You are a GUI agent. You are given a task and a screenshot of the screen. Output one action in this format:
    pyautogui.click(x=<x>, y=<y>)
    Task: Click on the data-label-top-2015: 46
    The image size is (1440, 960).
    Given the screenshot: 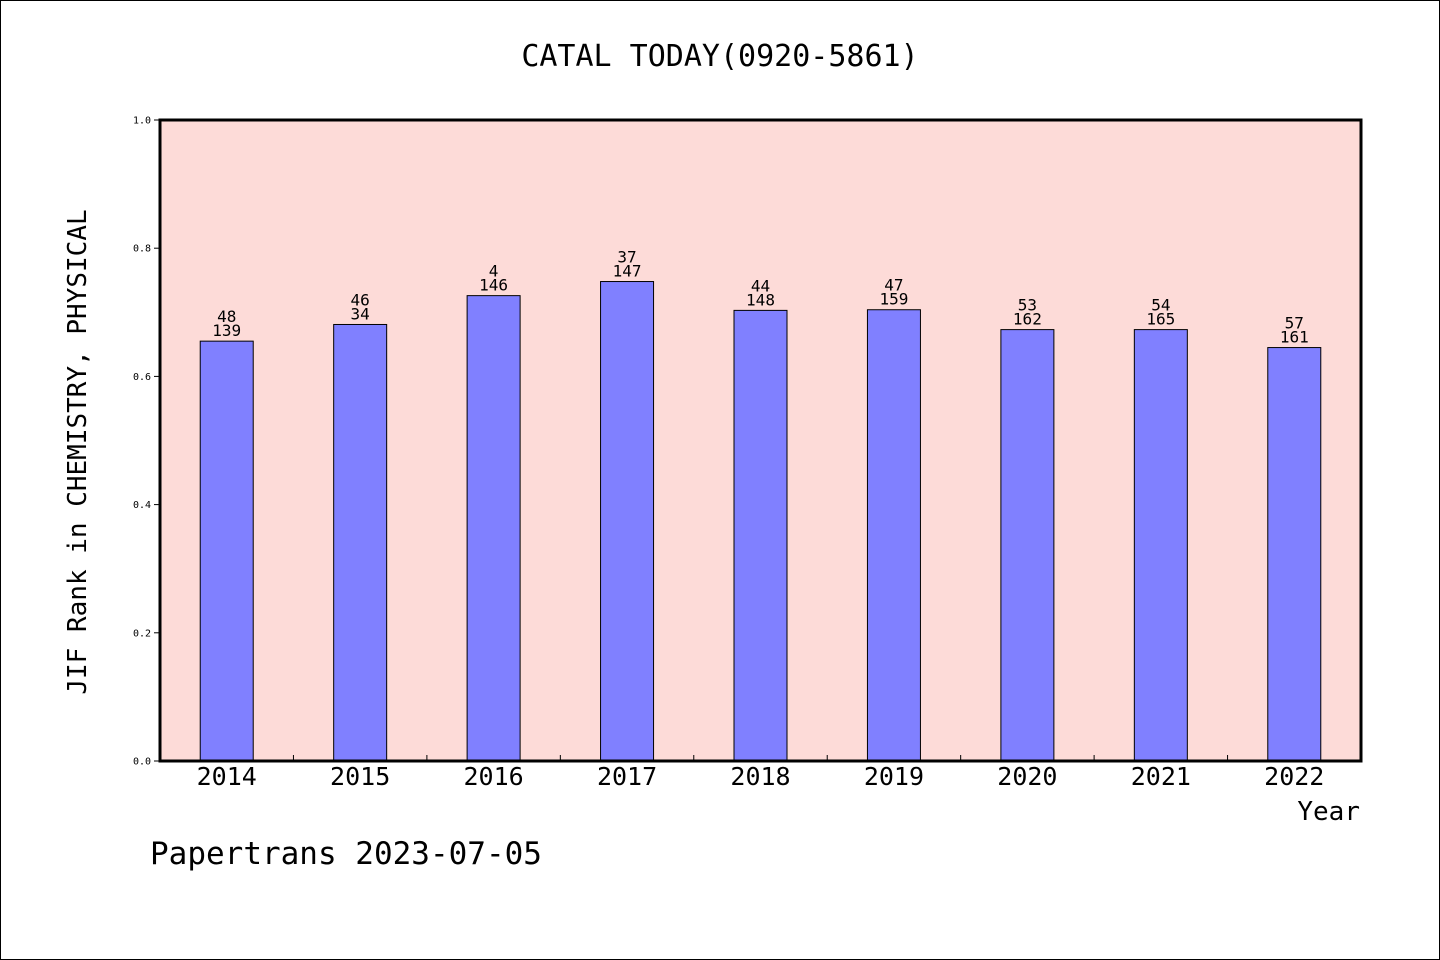 What is the action you would take?
    pyautogui.click(x=360, y=299)
    